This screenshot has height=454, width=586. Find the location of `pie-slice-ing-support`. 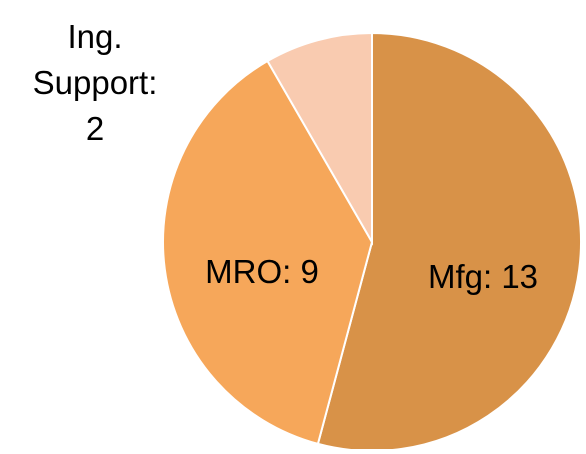

pie-slice-ing-support is located at coordinates (319, 138).